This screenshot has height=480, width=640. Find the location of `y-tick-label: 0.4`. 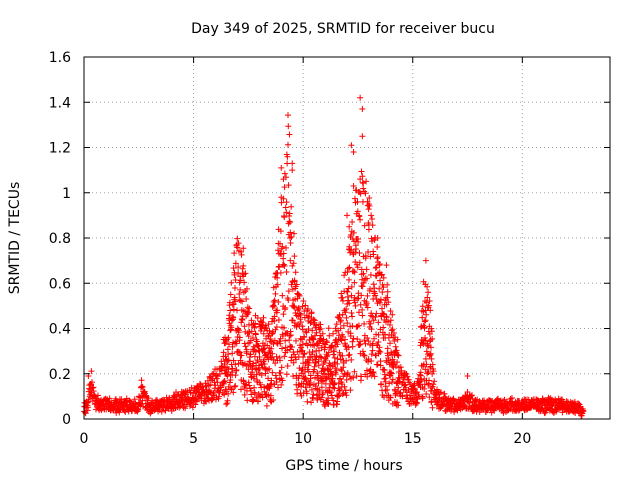

y-tick-label: 0.4 is located at coordinates (60, 330).